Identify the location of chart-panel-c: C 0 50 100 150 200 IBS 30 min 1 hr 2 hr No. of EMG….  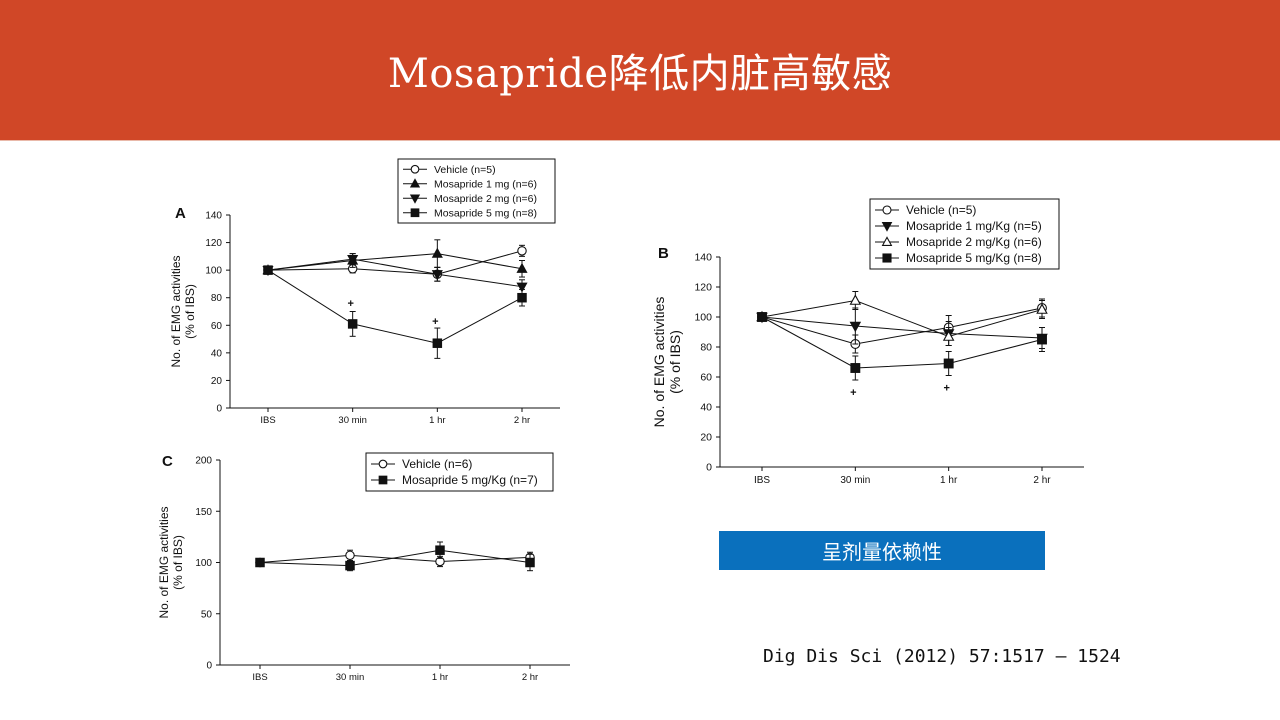
(363, 567).